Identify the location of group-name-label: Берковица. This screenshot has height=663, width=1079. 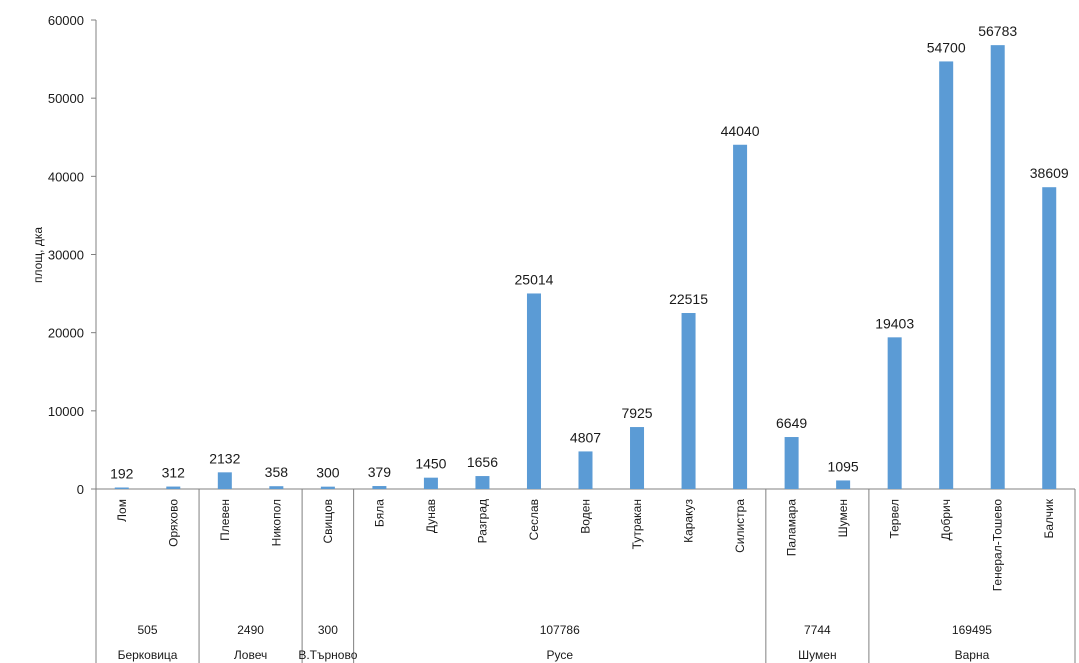
(148, 655).